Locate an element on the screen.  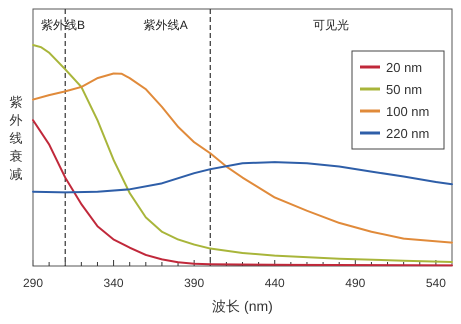
text: 紫外线A is located at coordinates (166, 25).